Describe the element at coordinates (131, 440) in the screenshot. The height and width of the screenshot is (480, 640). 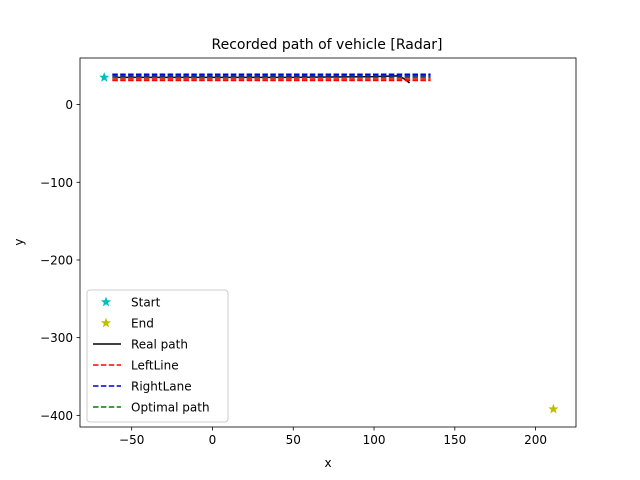
I see `x-tick-label: −50` at that location.